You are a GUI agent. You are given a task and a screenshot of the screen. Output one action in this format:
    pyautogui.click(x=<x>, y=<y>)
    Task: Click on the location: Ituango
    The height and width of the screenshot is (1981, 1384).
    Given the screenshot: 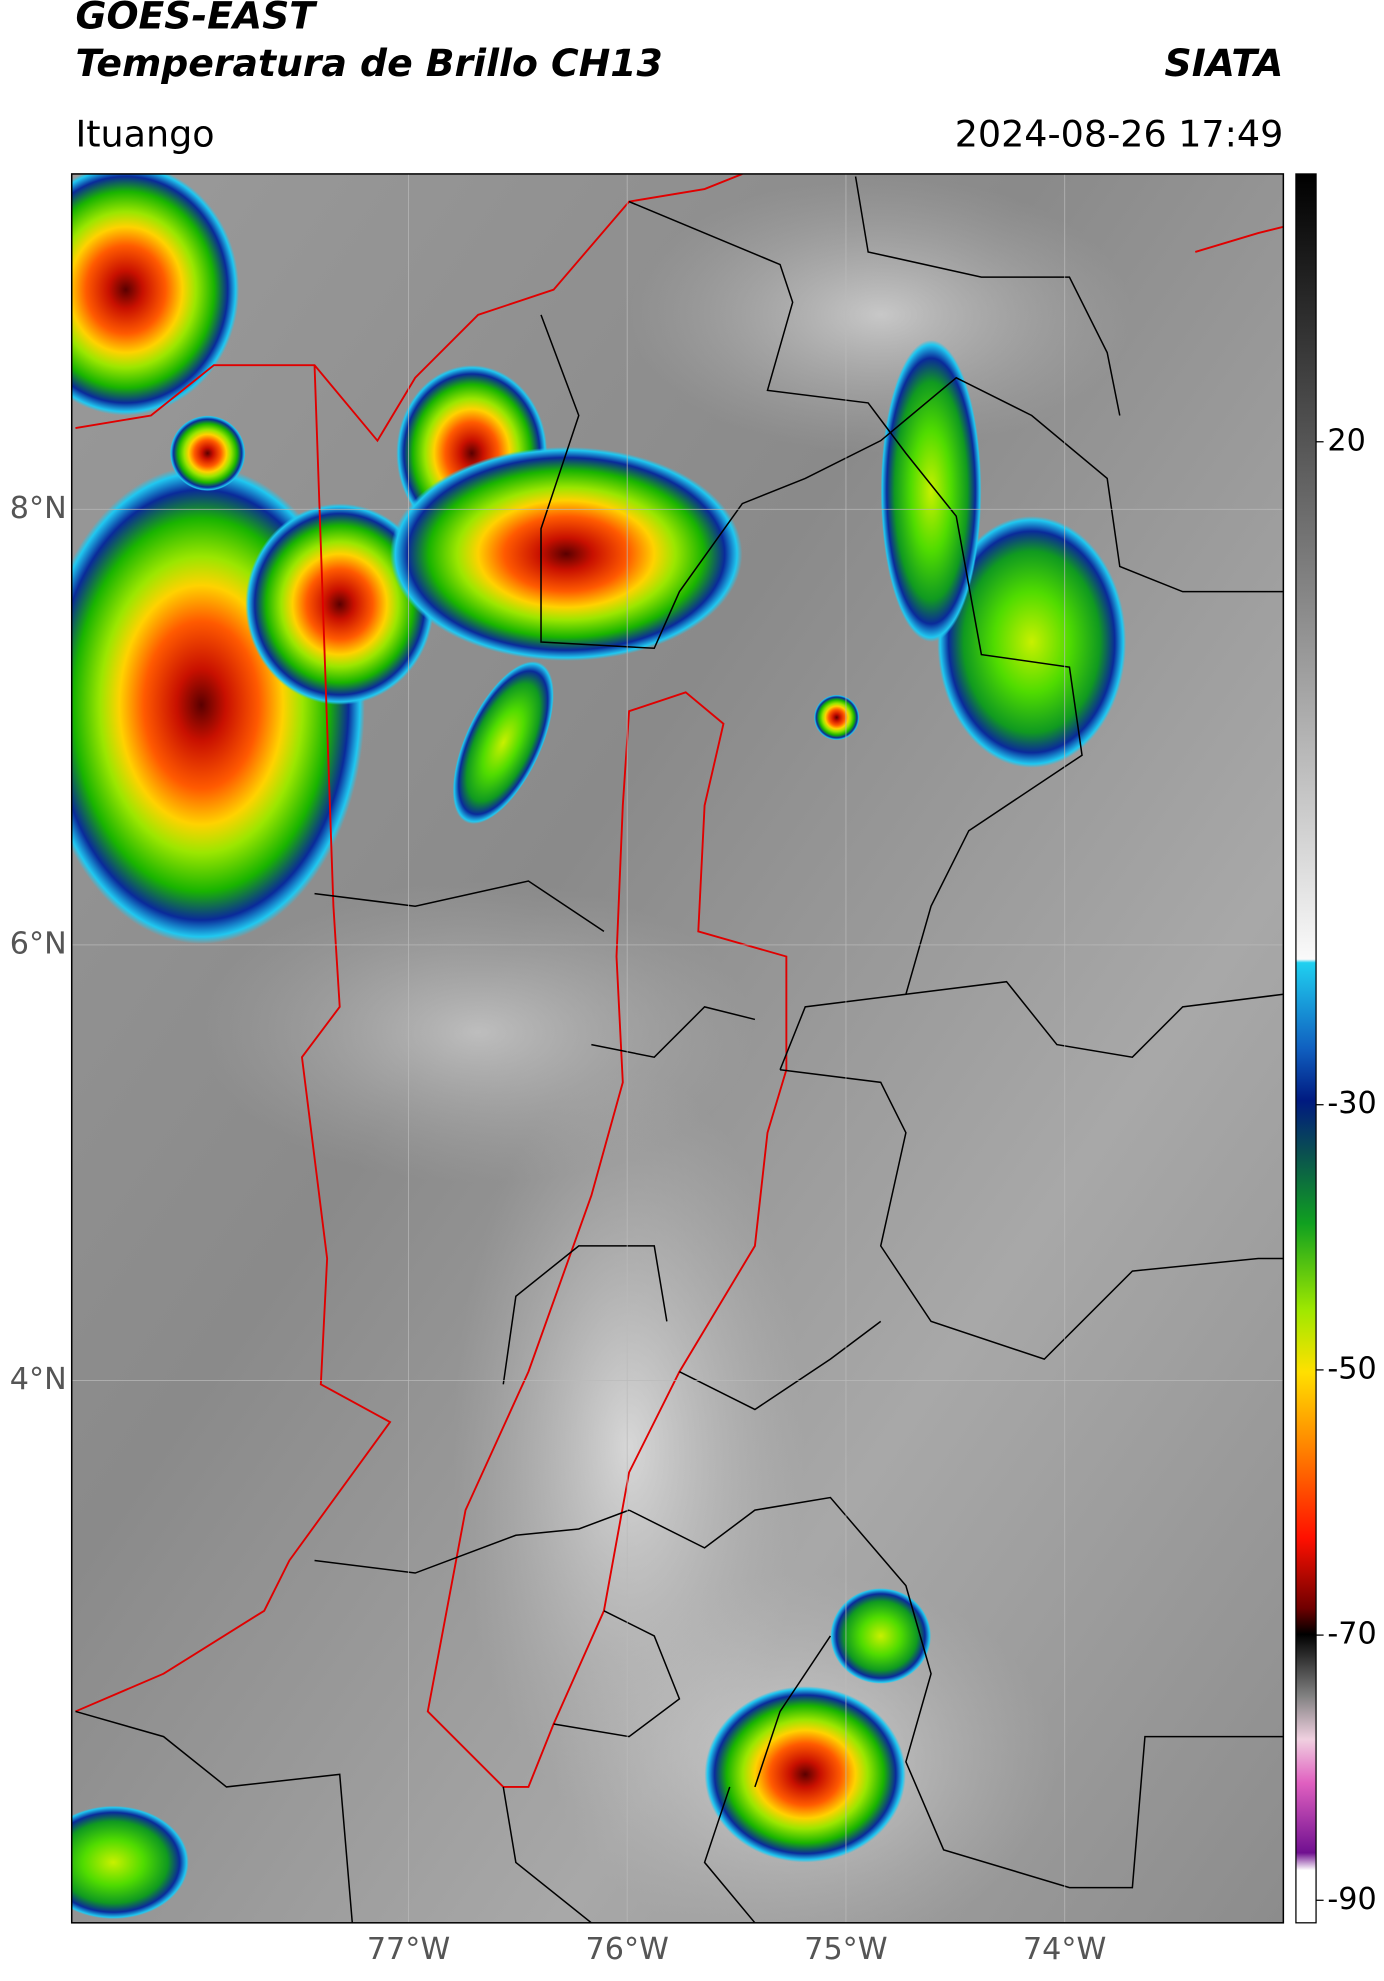 What is the action you would take?
    pyautogui.click(x=144, y=134)
    